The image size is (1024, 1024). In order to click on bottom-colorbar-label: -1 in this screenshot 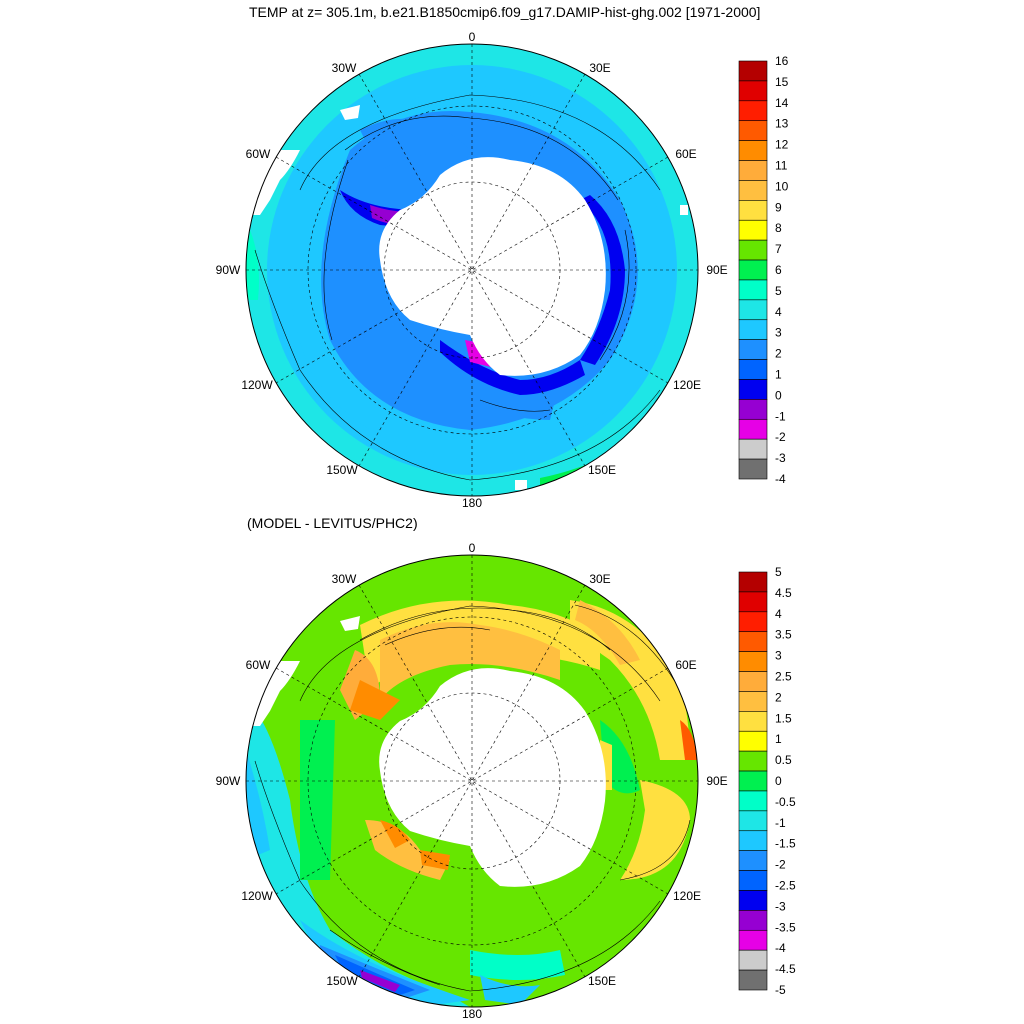, I will do `click(780, 823)`.